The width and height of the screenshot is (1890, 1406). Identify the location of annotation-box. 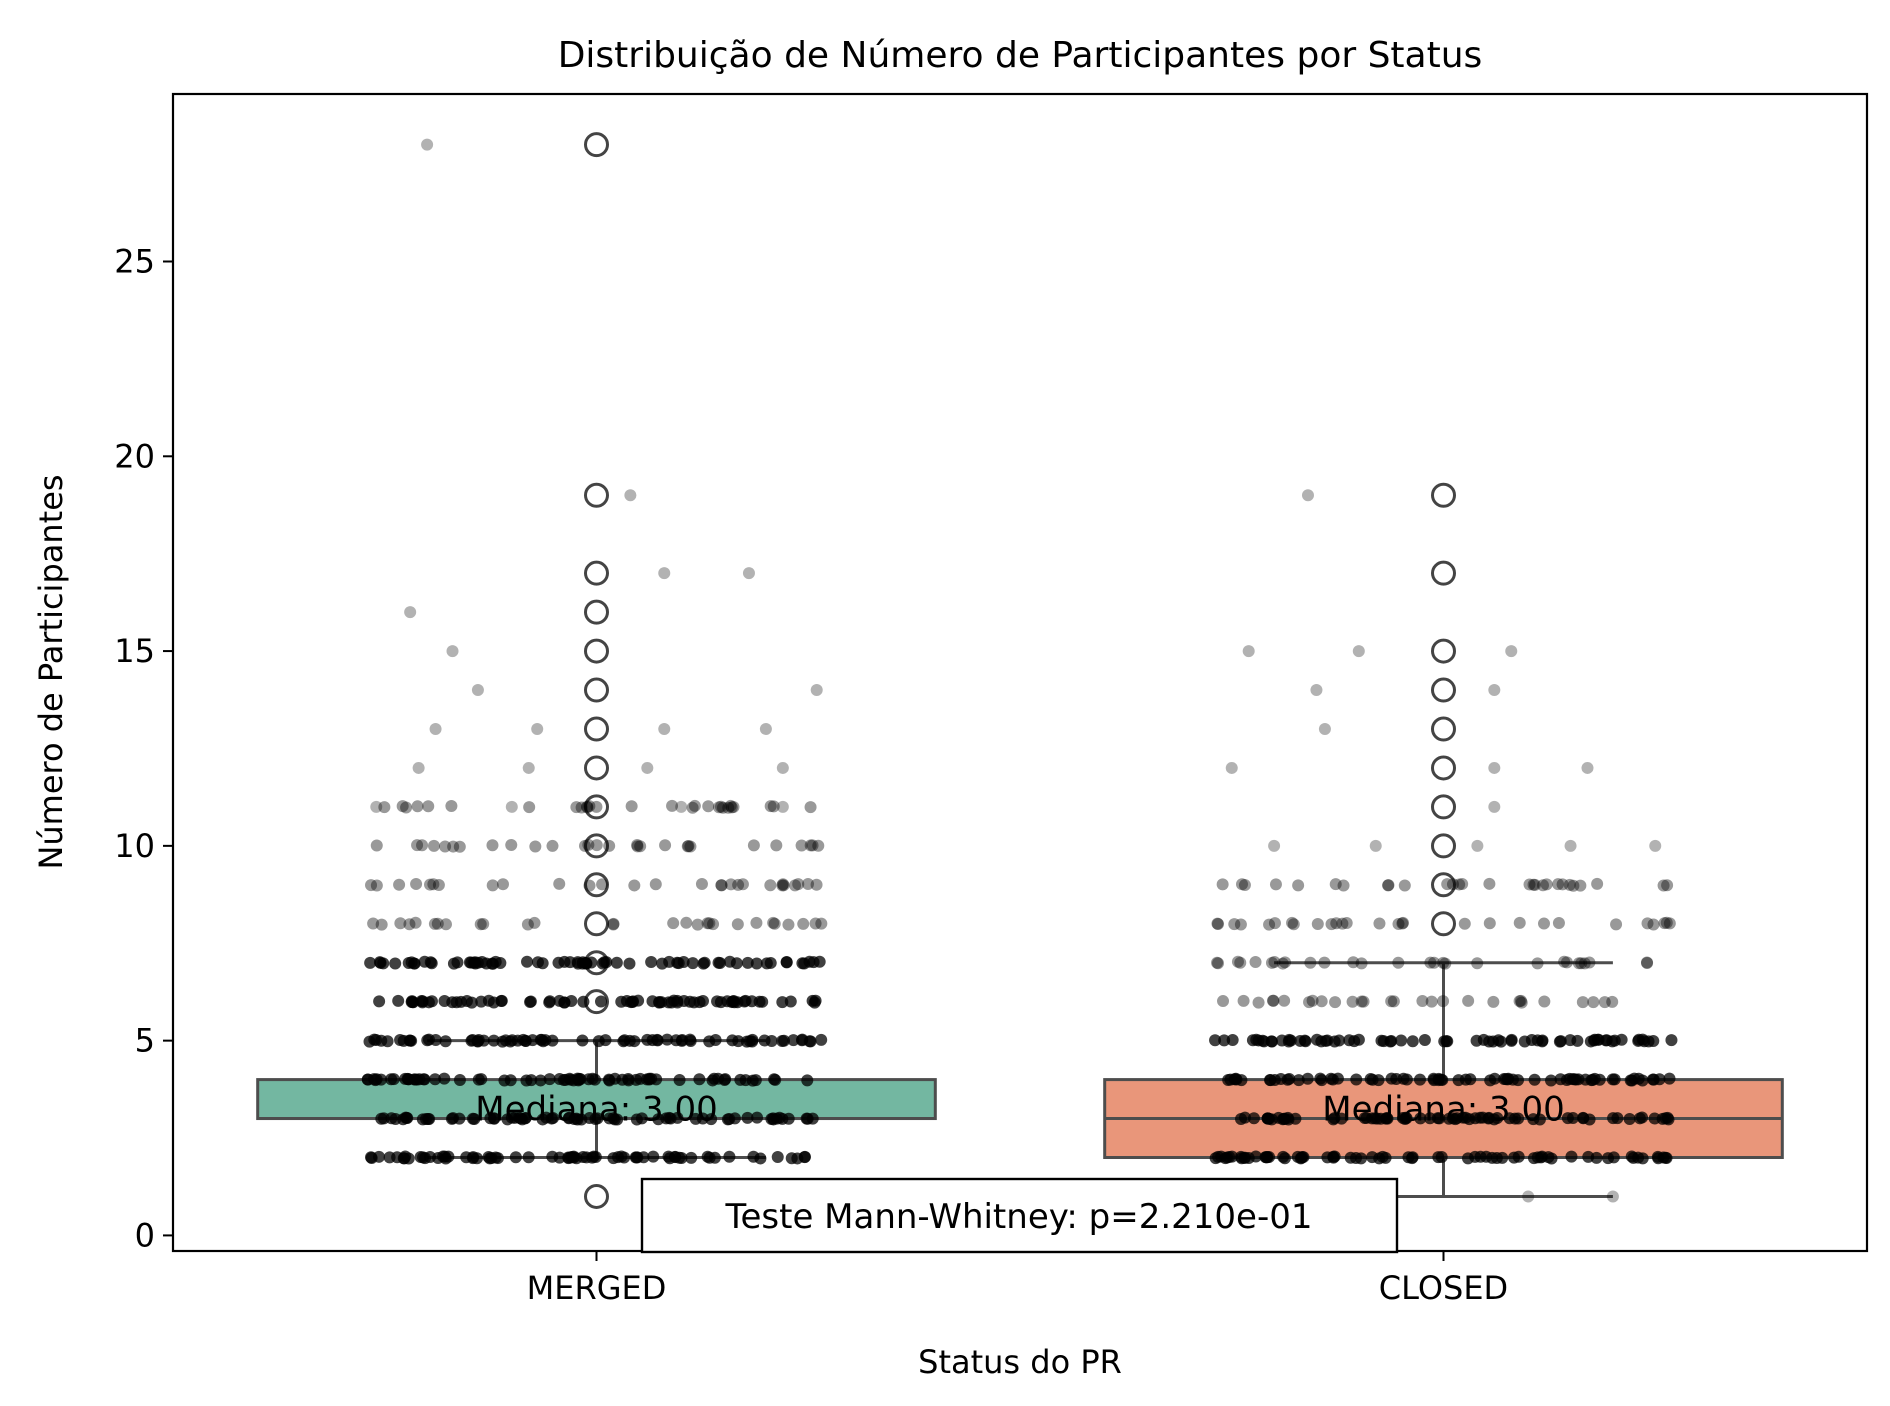
(1019, 1215).